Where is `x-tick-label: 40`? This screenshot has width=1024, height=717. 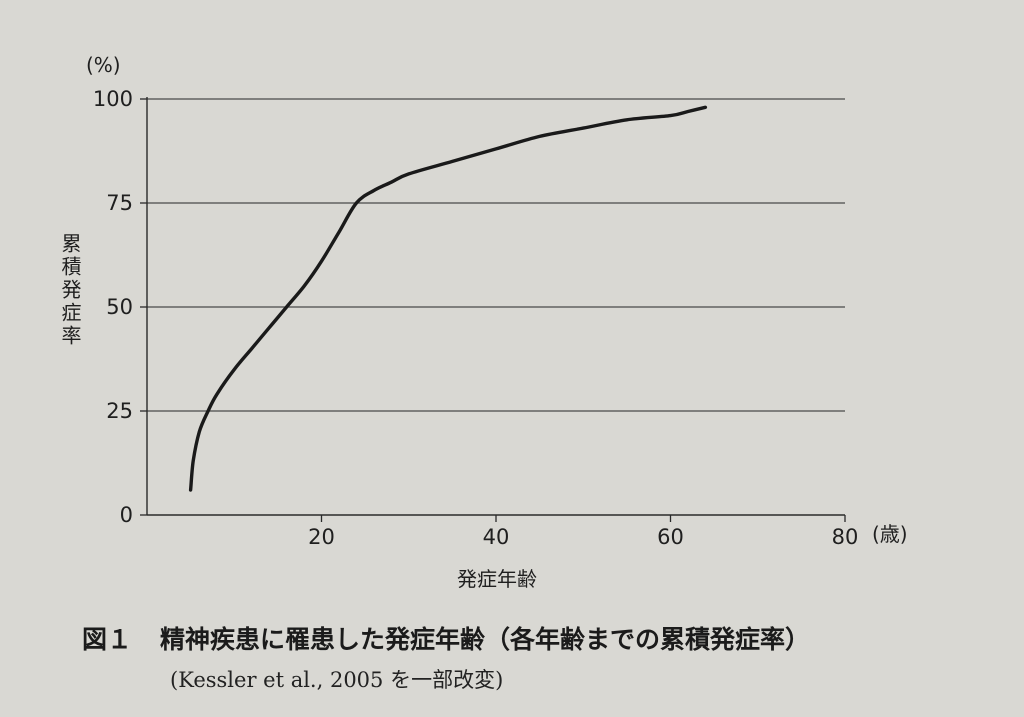
x-tick-label: 40 is located at coordinates (496, 537).